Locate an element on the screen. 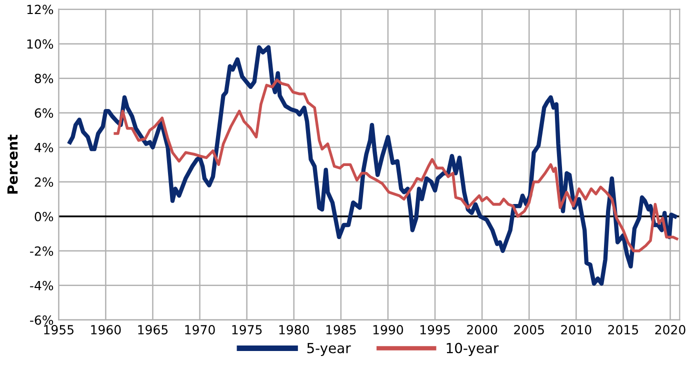 The width and height of the screenshot is (690, 372). x-tick-label: 1985 is located at coordinates (341, 329).